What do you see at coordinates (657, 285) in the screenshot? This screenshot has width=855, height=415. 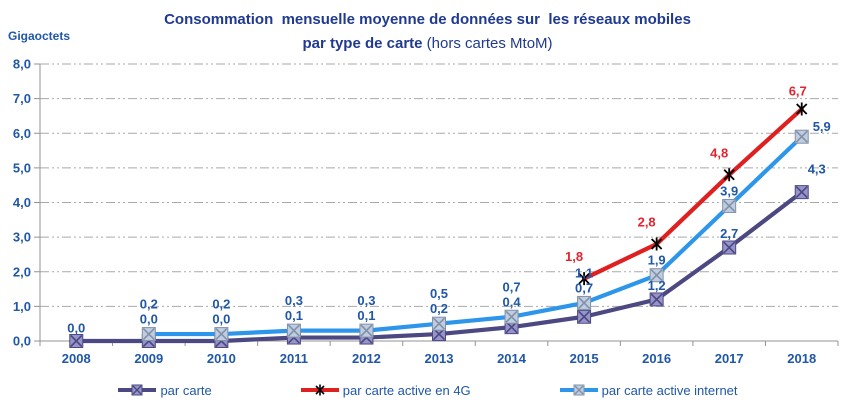 I see `data-label-purple: 1,2` at bounding box center [657, 285].